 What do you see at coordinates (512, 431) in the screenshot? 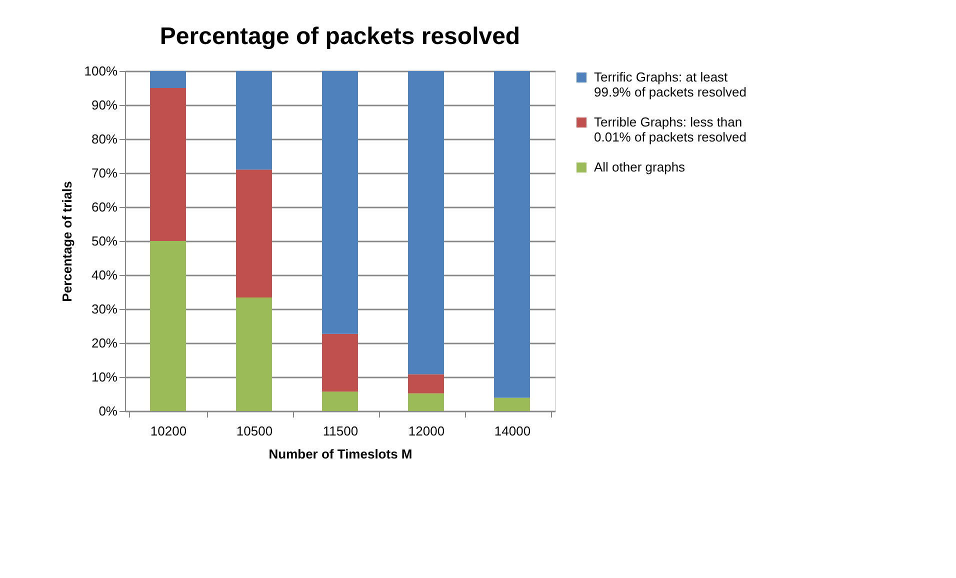
I see `x-tick-label: 14000` at bounding box center [512, 431].